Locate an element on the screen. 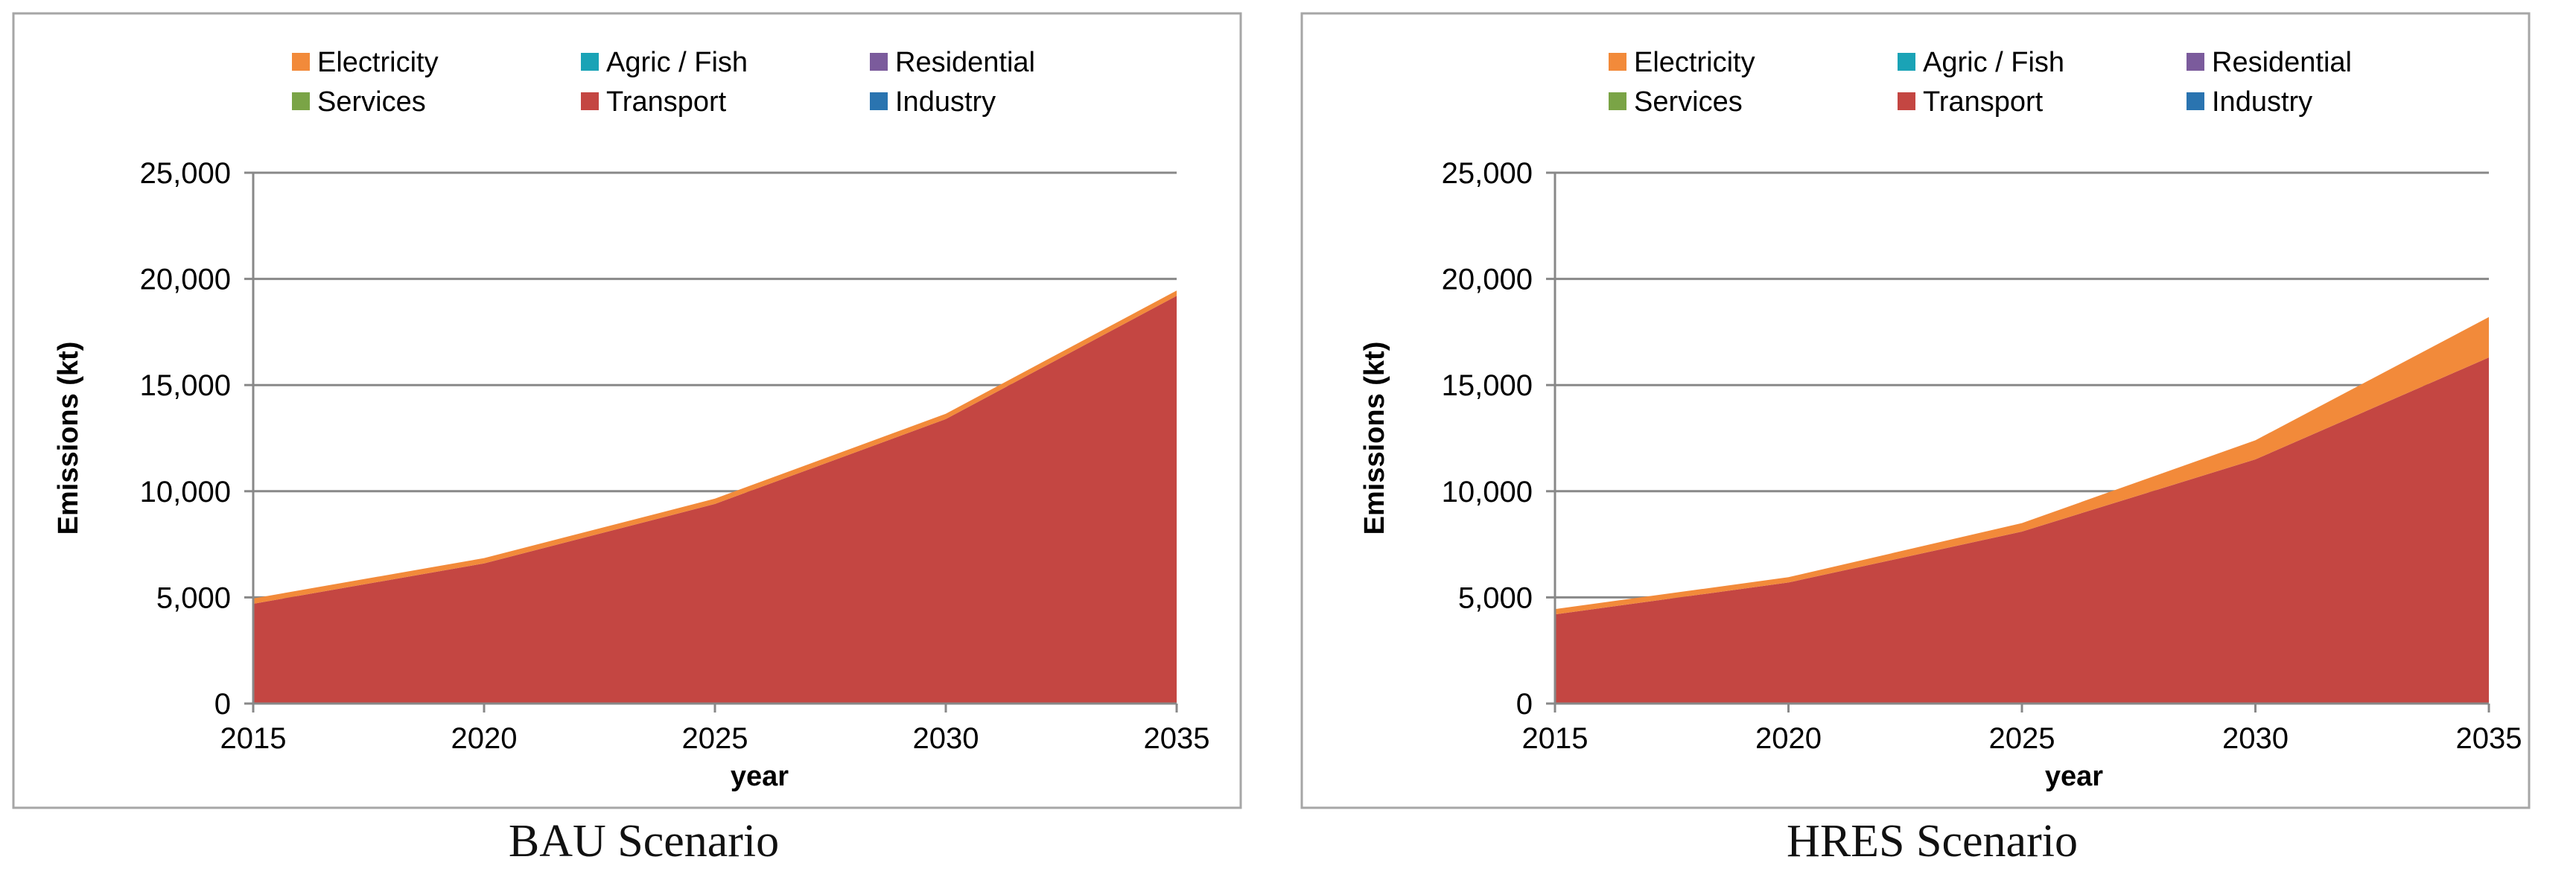 The image size is (2576, 880). area-transport is located at coordinates (2022, 530).